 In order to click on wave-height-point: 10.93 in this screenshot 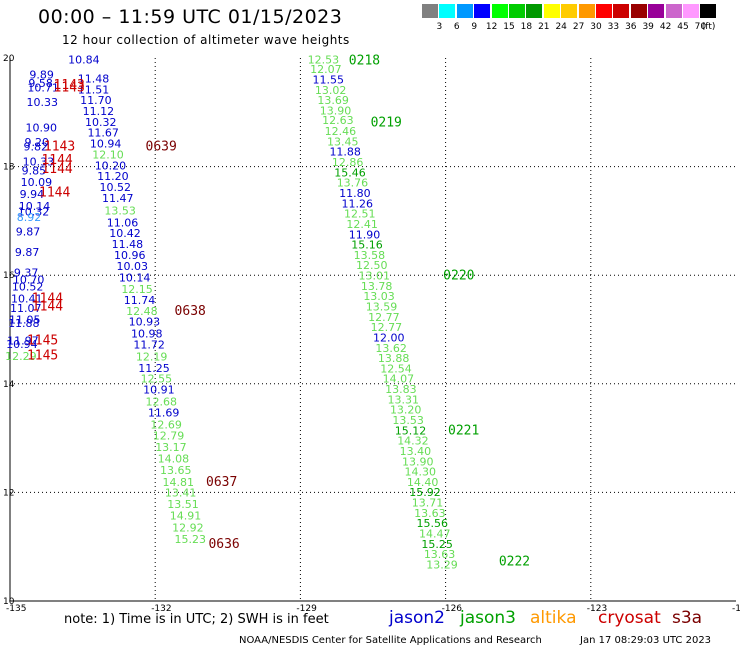, I will do `click(145, 322)`.